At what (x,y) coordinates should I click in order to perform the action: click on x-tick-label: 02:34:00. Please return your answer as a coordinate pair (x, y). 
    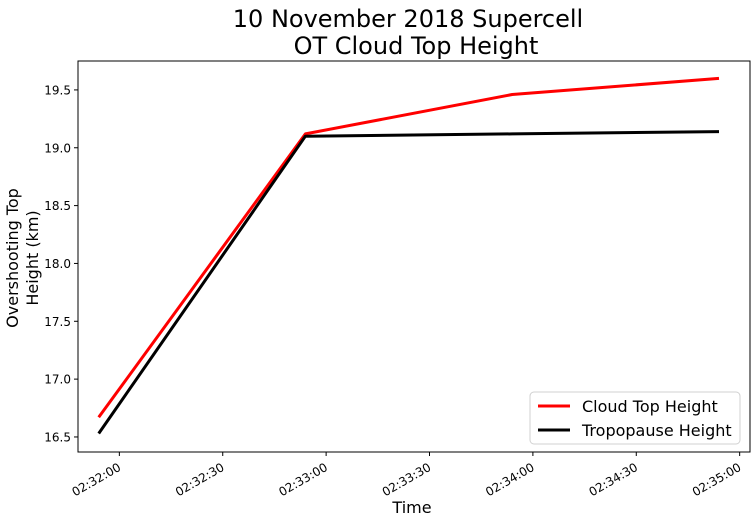
    Looking at the image, I should click on (510, 479).